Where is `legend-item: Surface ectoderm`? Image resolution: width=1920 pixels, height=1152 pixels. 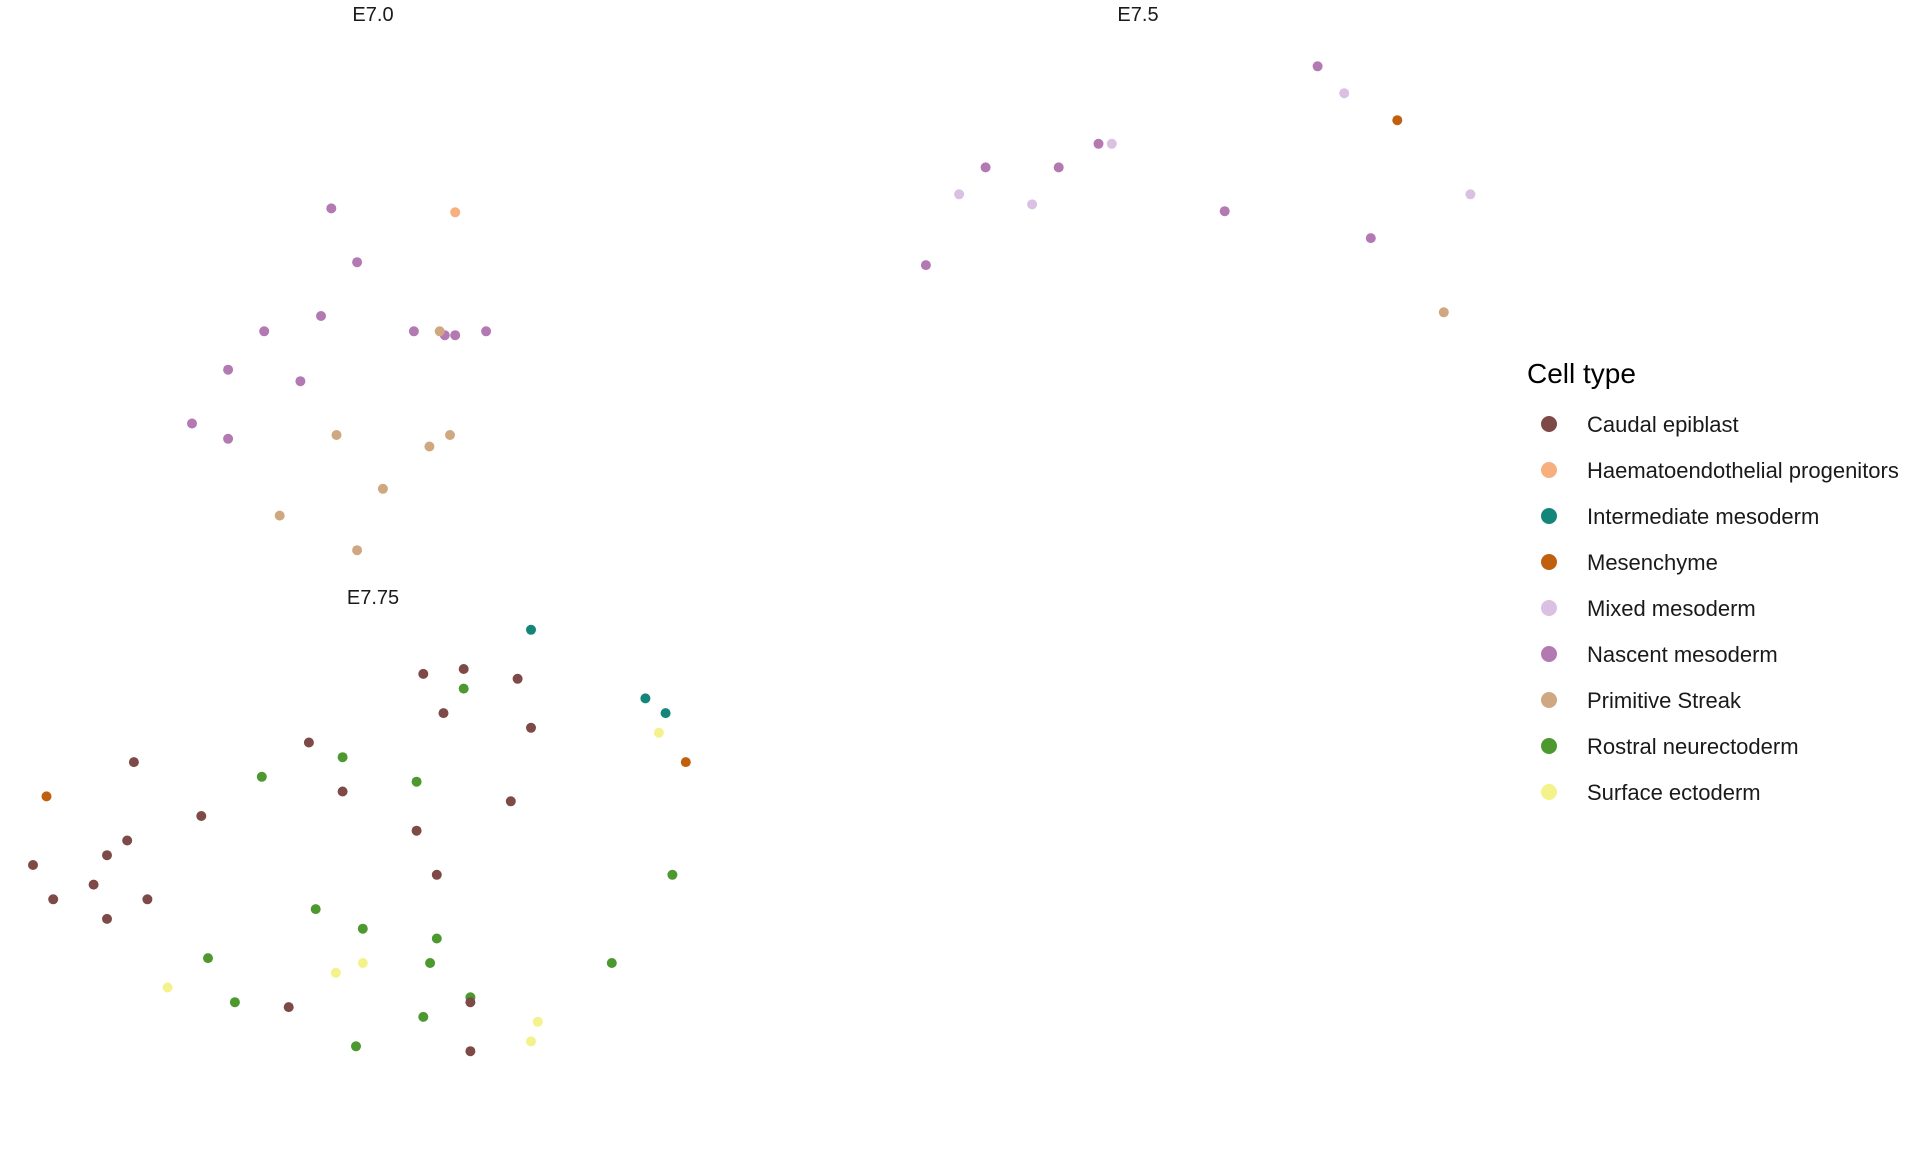
legend-item: Surface ectoderm is located at coordinates (1651, 792).